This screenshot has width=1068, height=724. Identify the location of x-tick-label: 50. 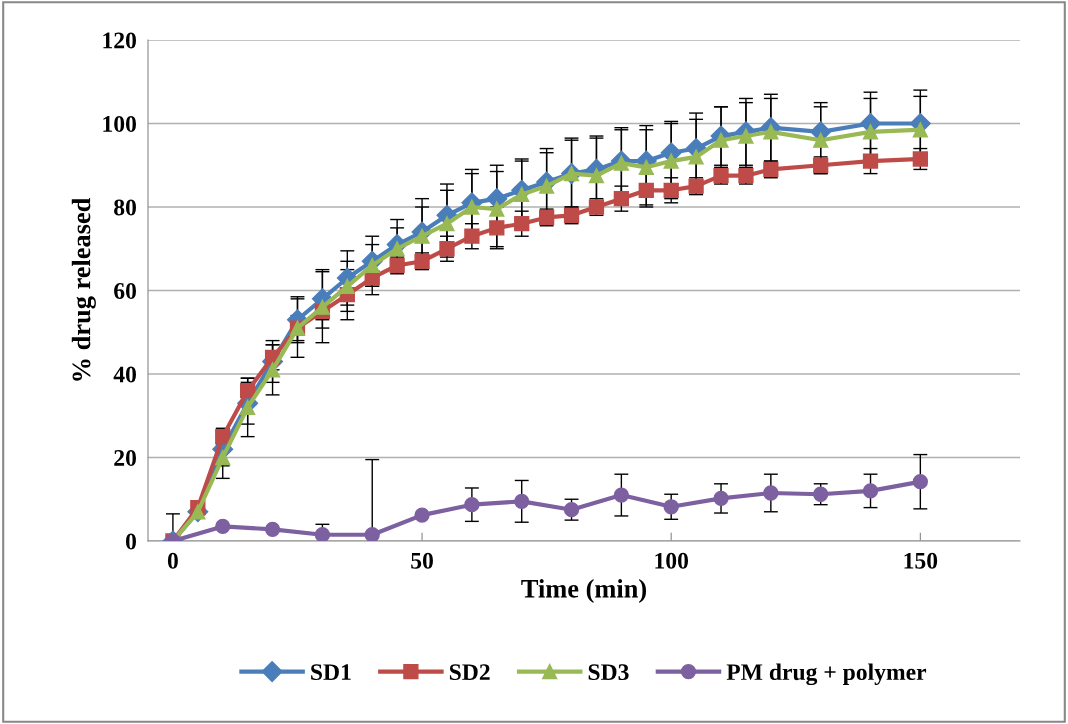
(422, 560).